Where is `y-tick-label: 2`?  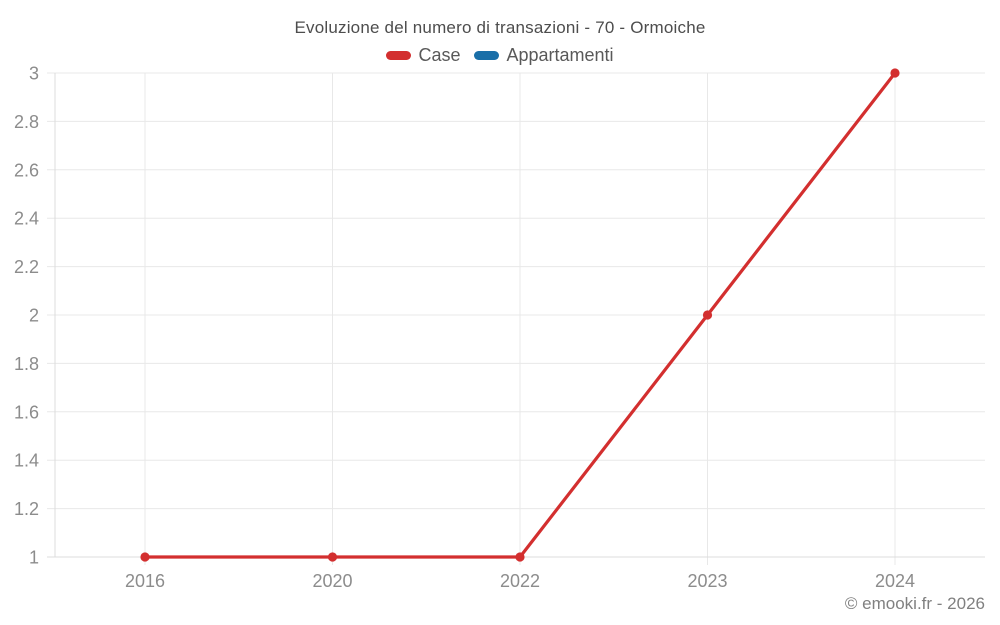 y-tick-label: 2 is located at coordinates (34, 316).